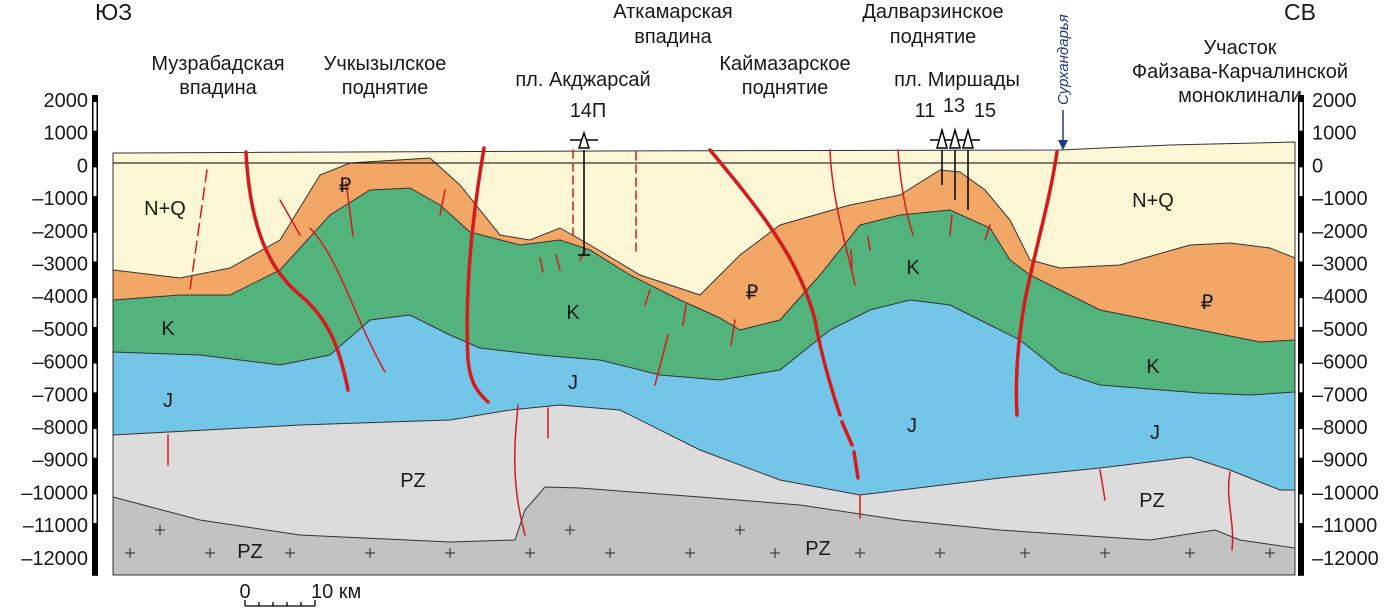 The height and width of the screenshot is (614, 1400). I want to click on area-label: пл. Акджарсай, so click(582, 80).